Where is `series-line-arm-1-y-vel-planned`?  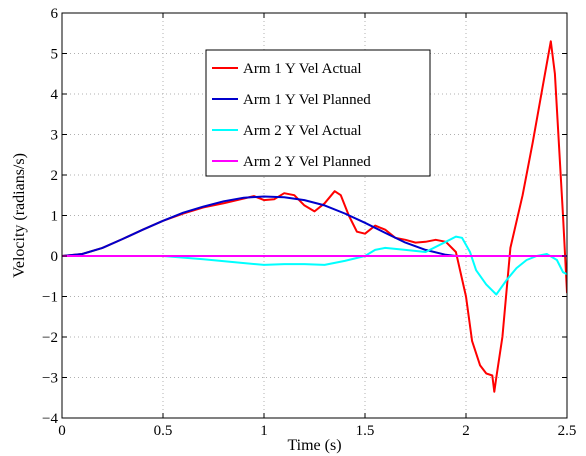
series-line-arm-1-y-vel-planned is located at coordinates (314, 226).